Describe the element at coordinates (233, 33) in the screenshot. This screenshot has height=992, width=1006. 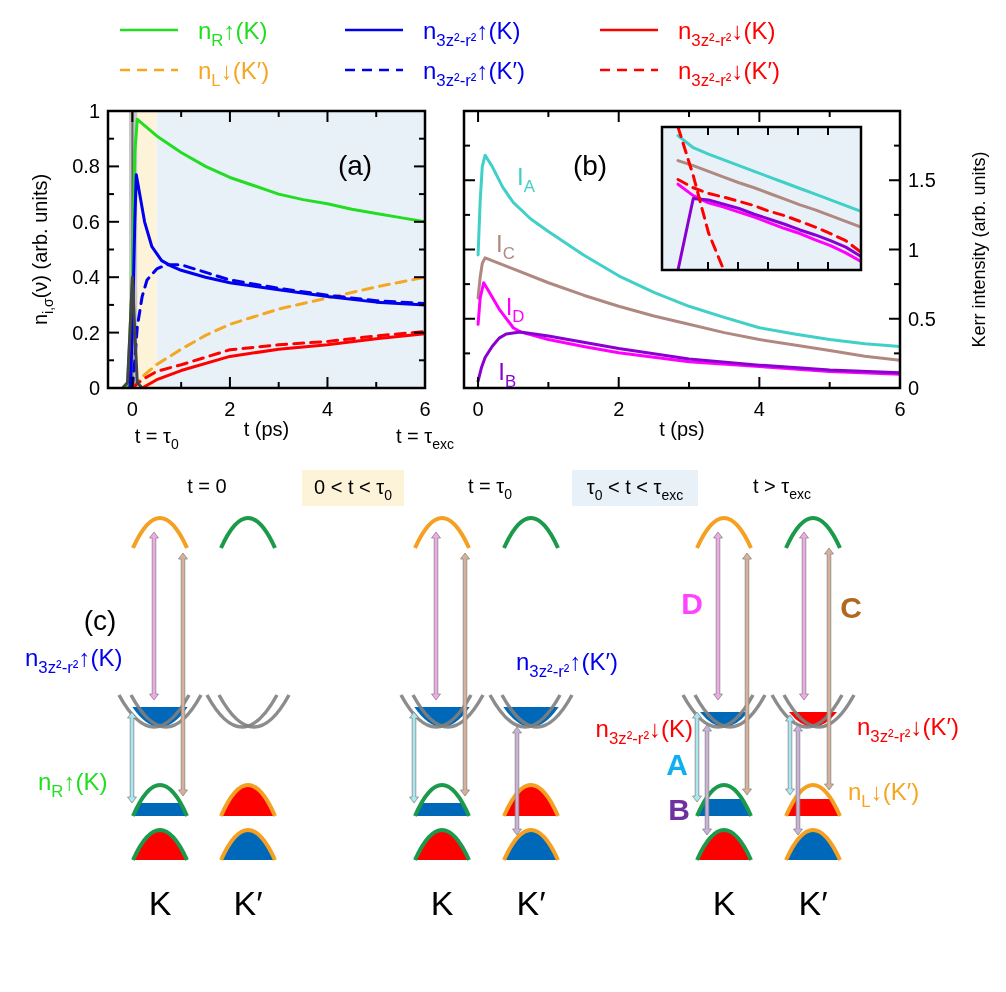
I see `legend-label: n$_{R}$↑(K)` at that location.